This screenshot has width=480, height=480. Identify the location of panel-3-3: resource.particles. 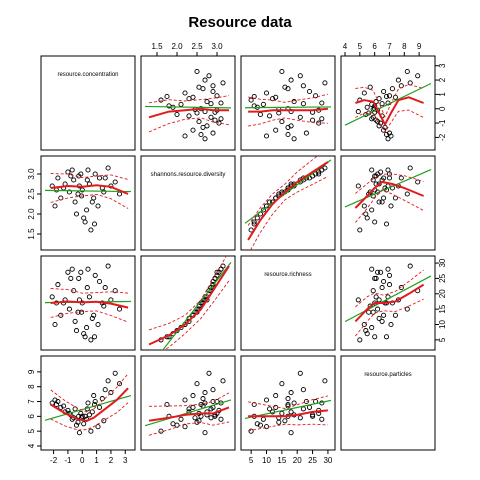
(388, 403).